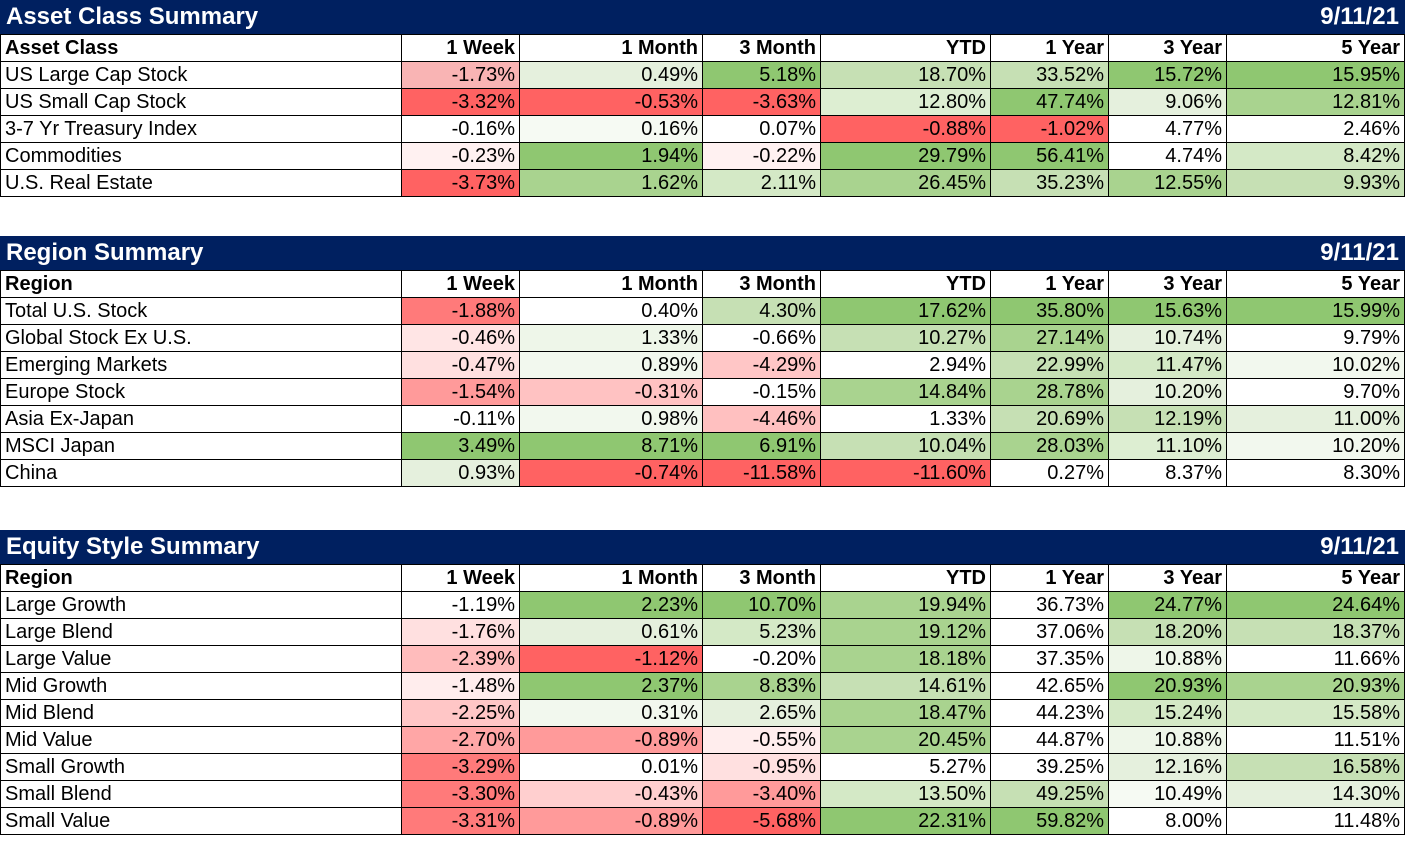 This screenshot has width=1405, height=855. I want to click on value-cell: -0.53%, so click(611, 102).